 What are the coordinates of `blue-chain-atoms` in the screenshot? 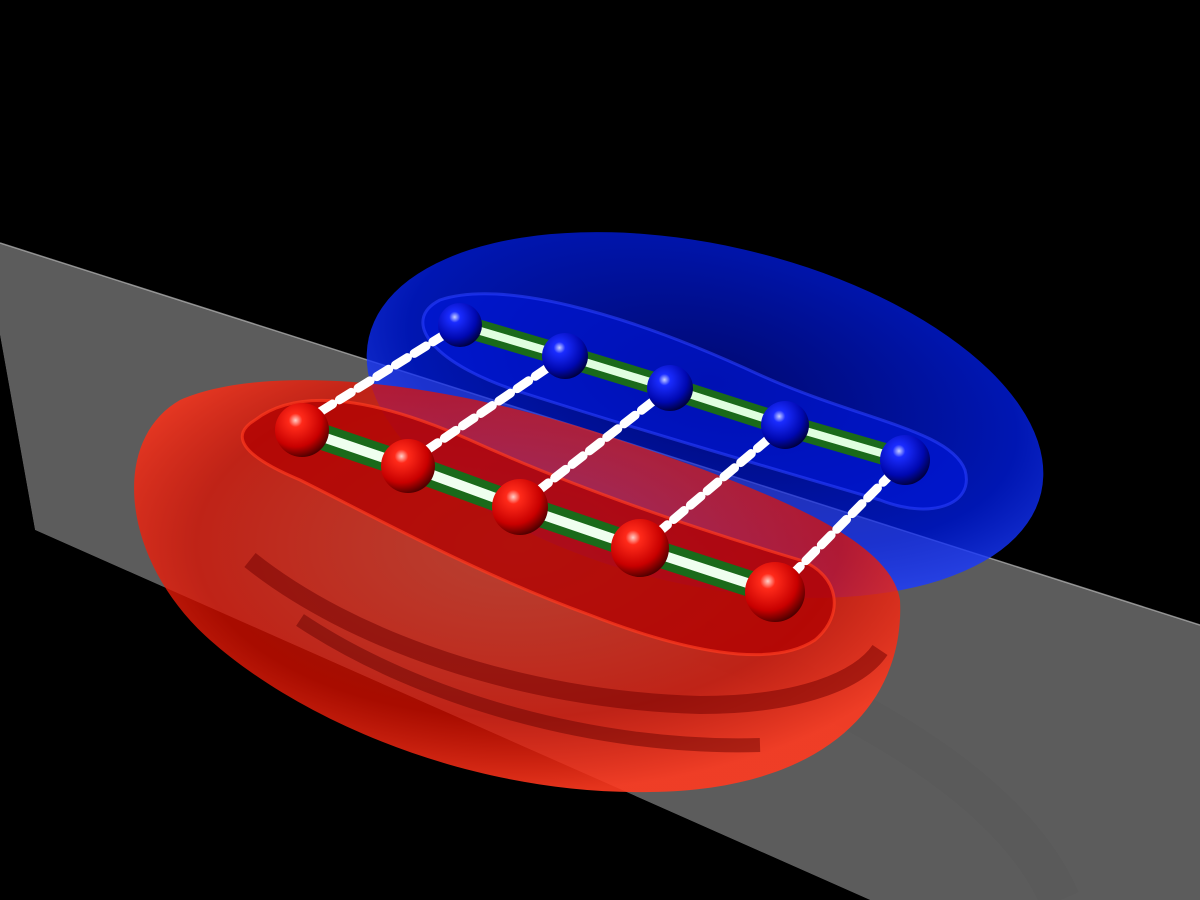 It's located at (684, 394).